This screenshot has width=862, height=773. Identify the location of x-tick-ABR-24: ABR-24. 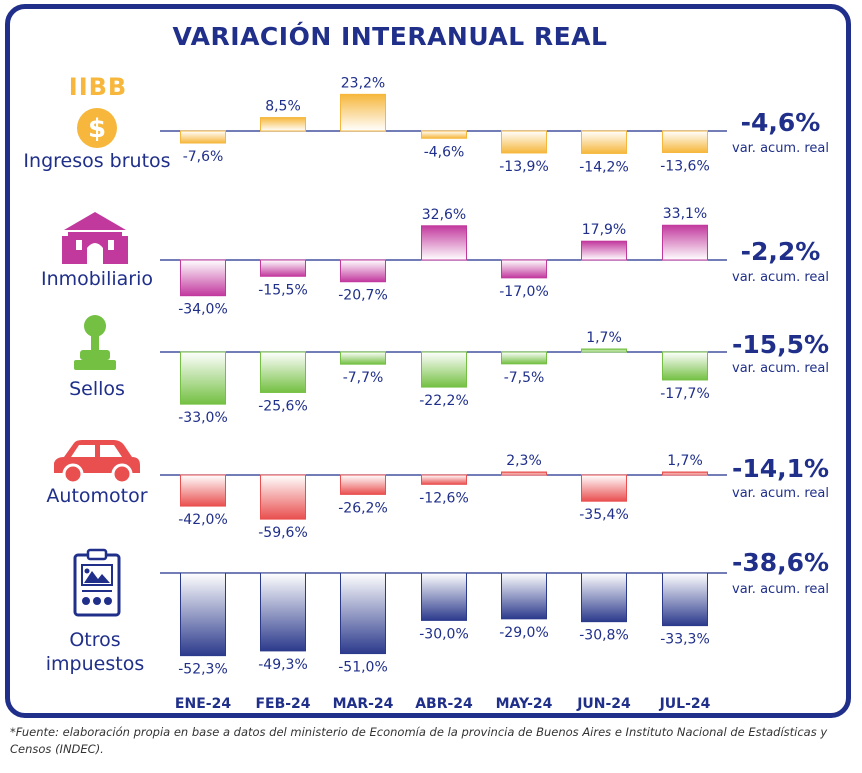
(444, 704).